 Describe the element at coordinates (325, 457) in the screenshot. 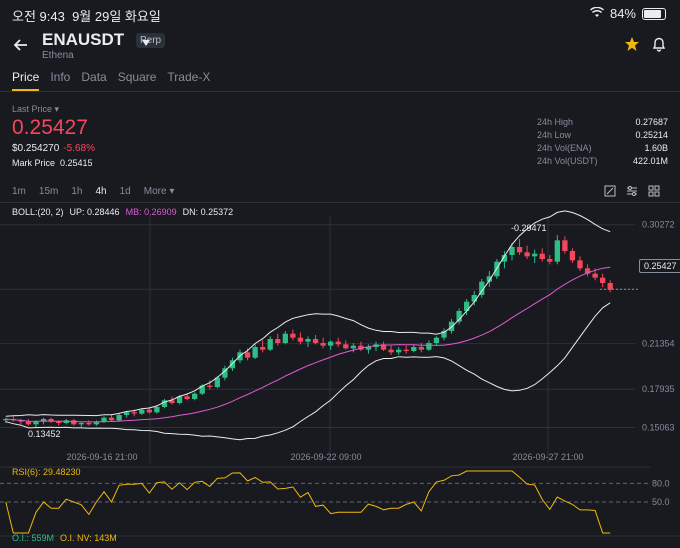

I see `x-tick-label: 2026-09-22 09:00` at that location.